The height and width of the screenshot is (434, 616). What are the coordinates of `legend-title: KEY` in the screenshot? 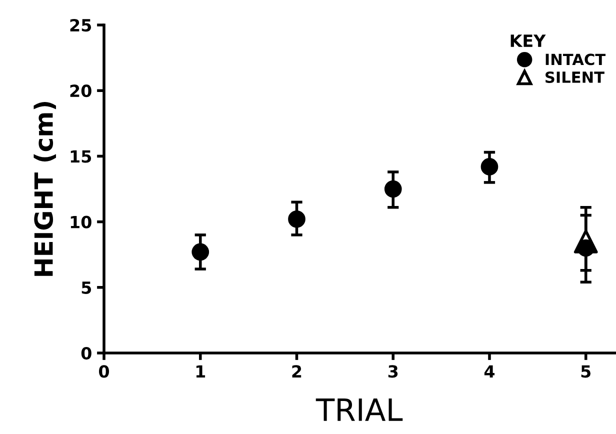 It's located at (528, 40).